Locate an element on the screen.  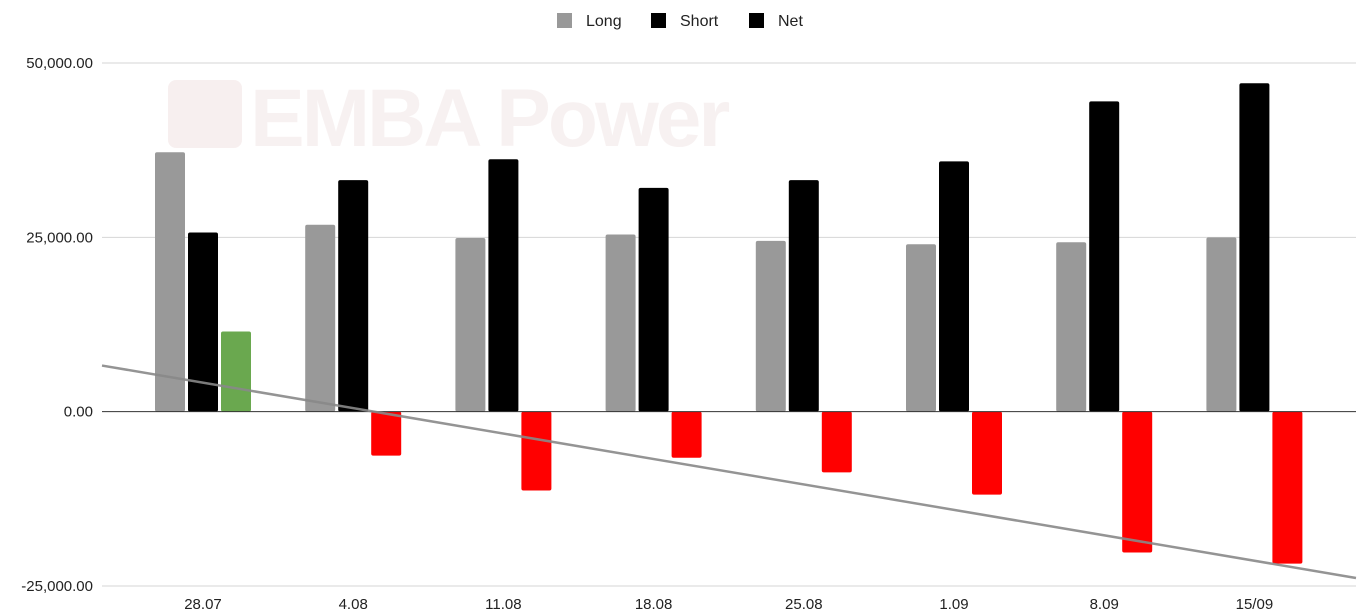
legend-label: Long is located at coordinates (604, 21).